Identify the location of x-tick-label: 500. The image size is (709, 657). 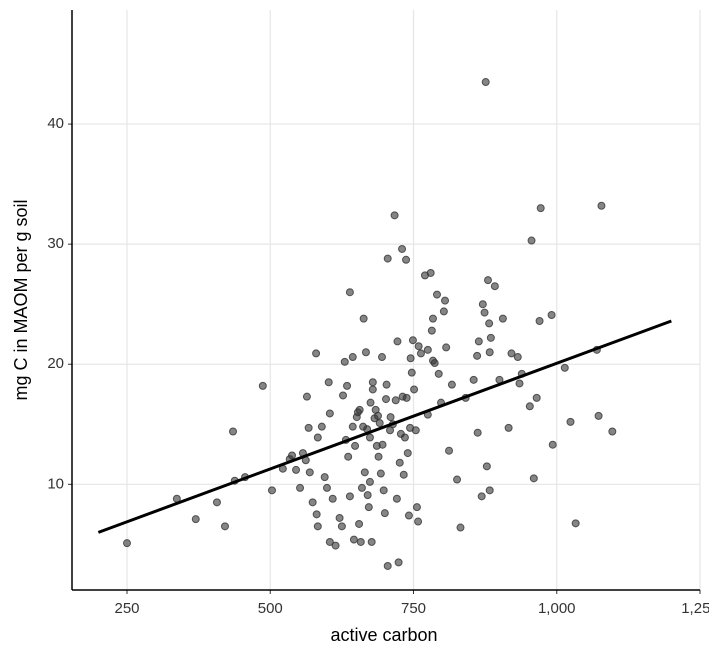
(270, 608).